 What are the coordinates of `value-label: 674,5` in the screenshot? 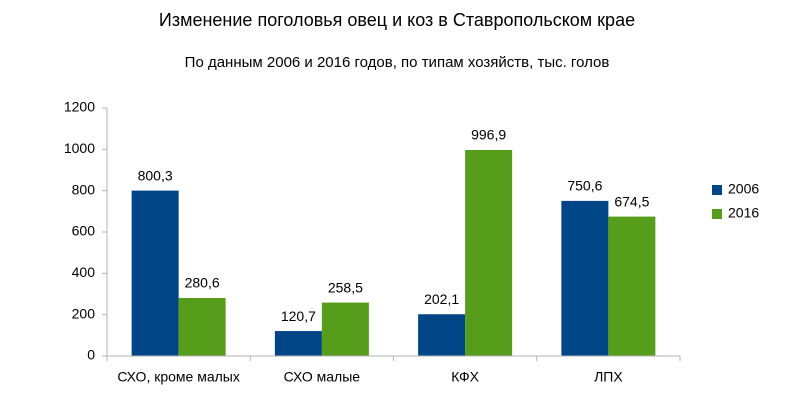 It's located at (631, 201).